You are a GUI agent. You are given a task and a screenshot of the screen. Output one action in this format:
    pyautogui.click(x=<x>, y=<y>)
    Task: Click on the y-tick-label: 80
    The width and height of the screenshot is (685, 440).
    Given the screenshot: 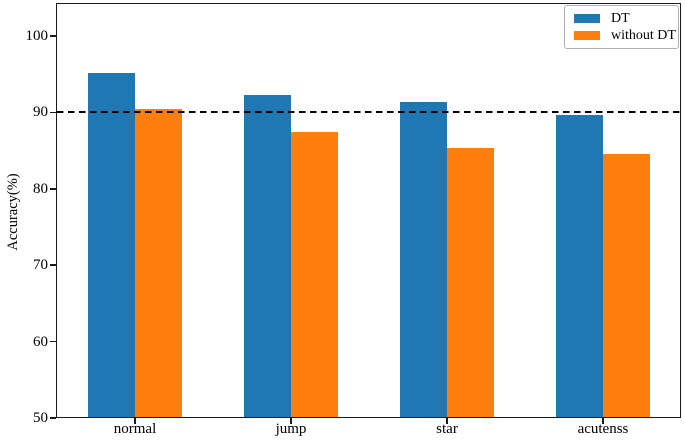 What is the action you would take?
    pyautogui.click(x=40, y=188)
    